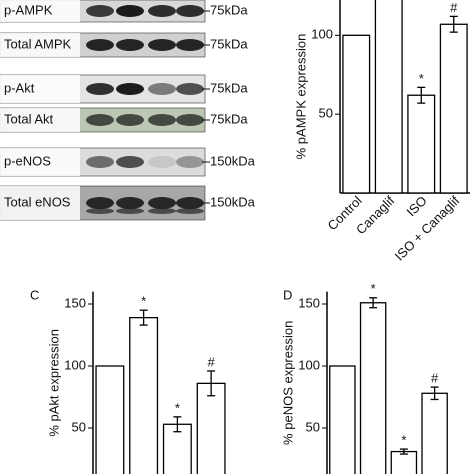 This screenshot has width=474, height=474. What do you see at coordinates (29, 118) in the screenshot?
I see `blot-label: Total Akt` at bounding box center [29, 118].